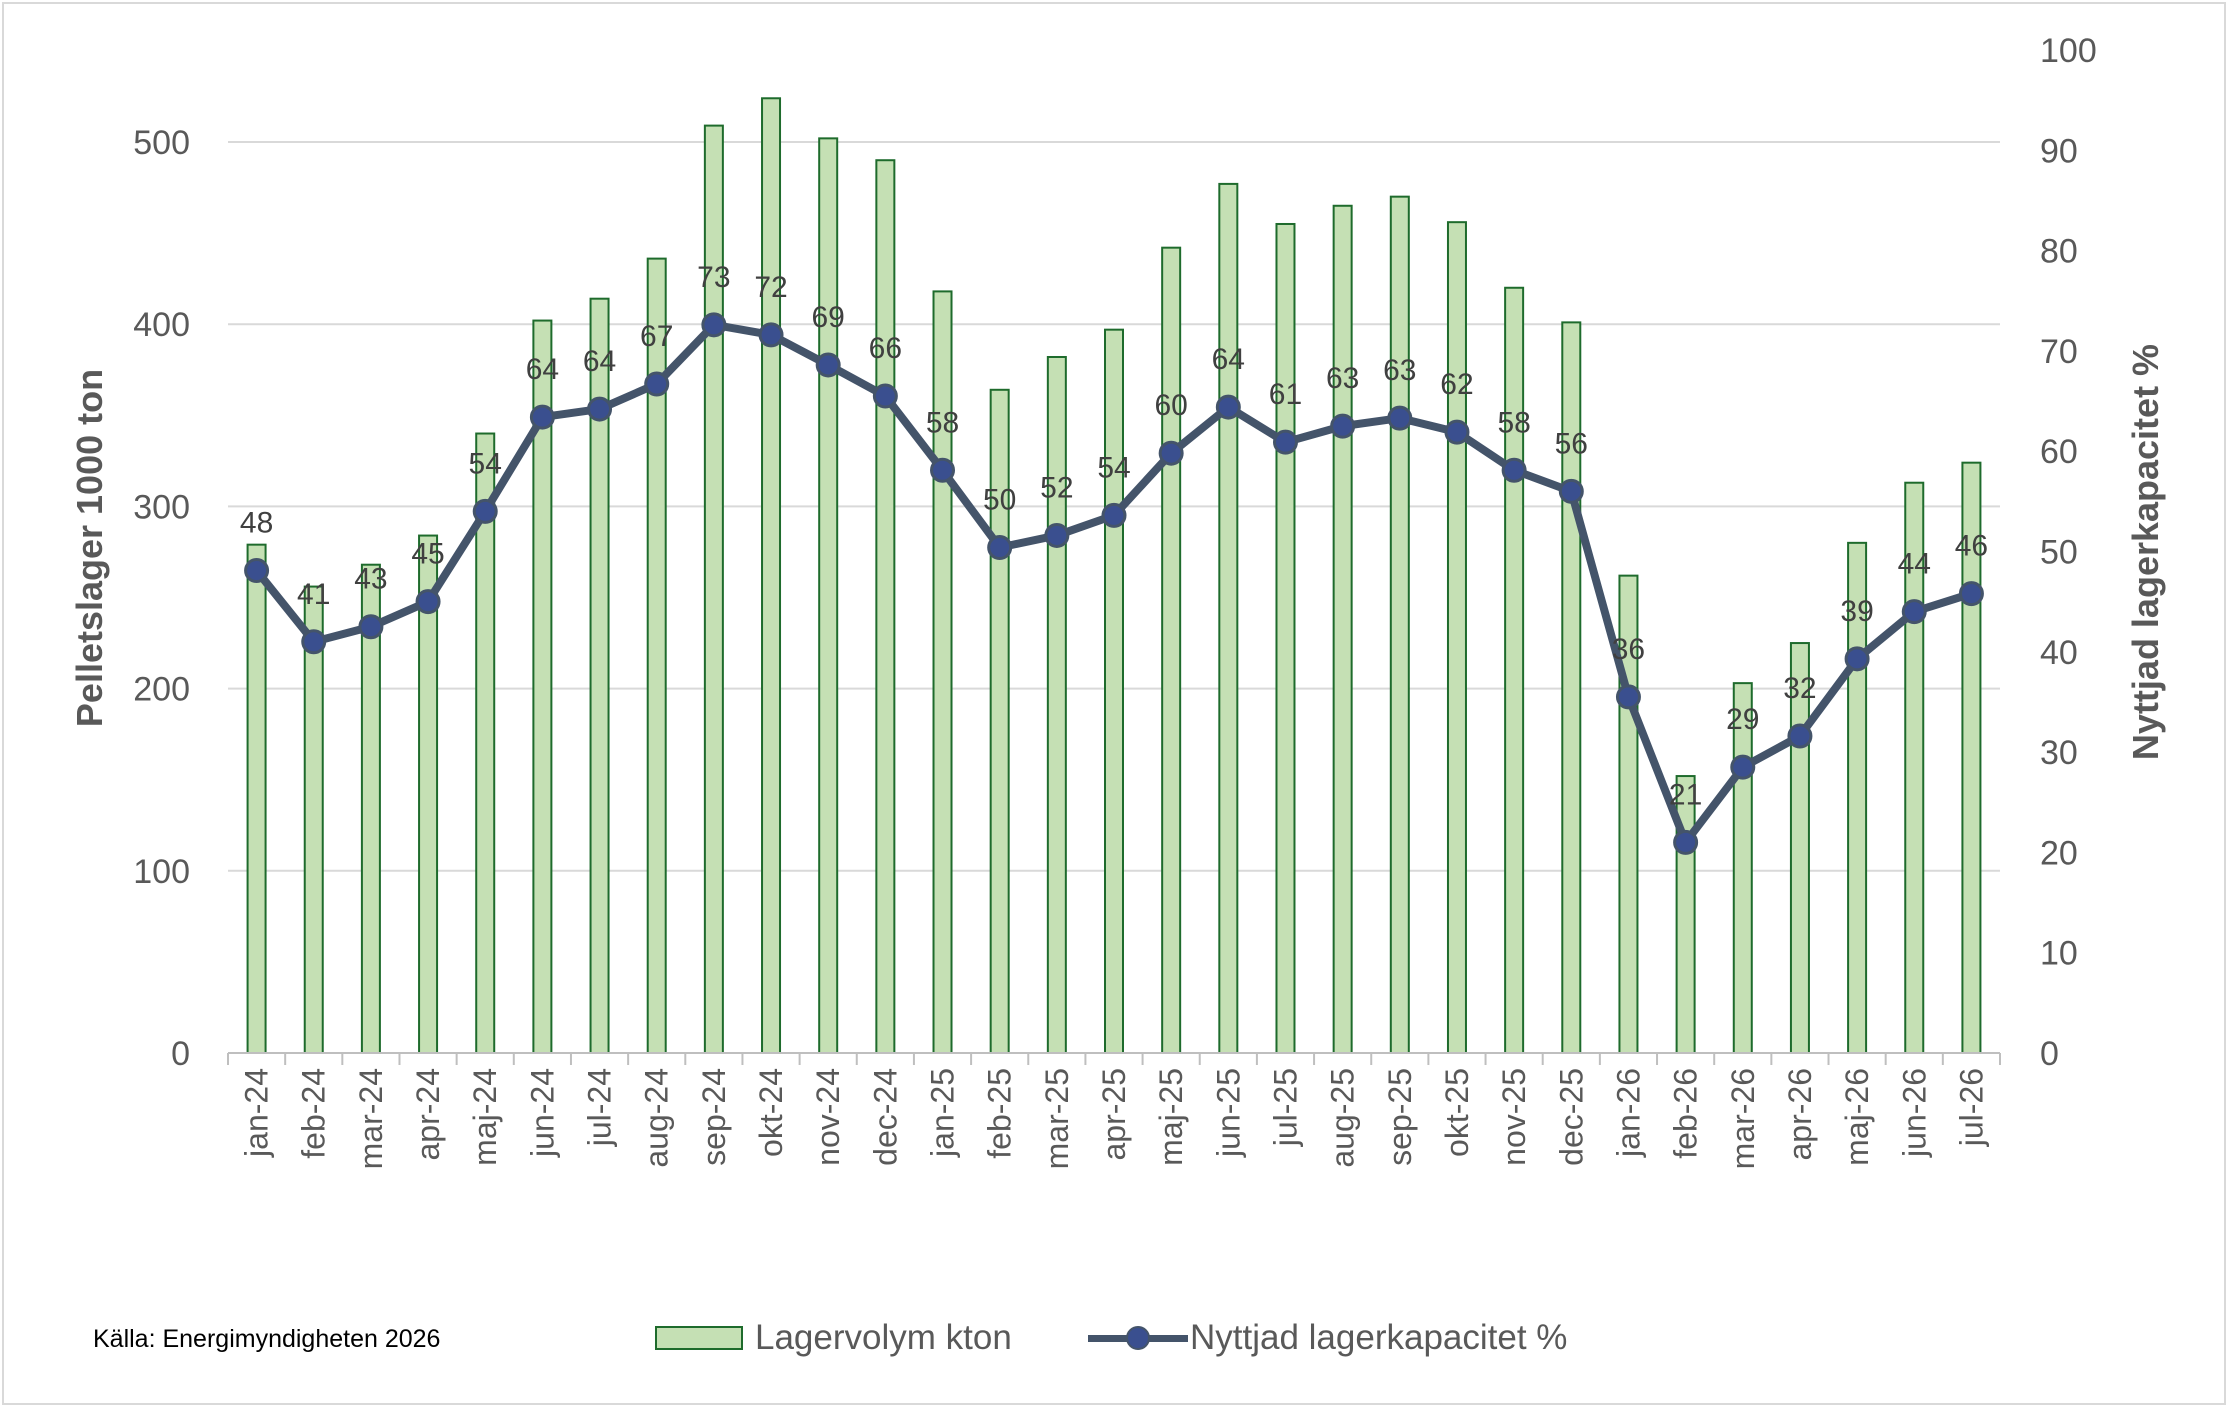 The image size is (2230, 1409). What do you see at coordinates (2059, 553) in the screenshot?
I see `y2-tick-label: 50` at bounding box center [2059, 553].